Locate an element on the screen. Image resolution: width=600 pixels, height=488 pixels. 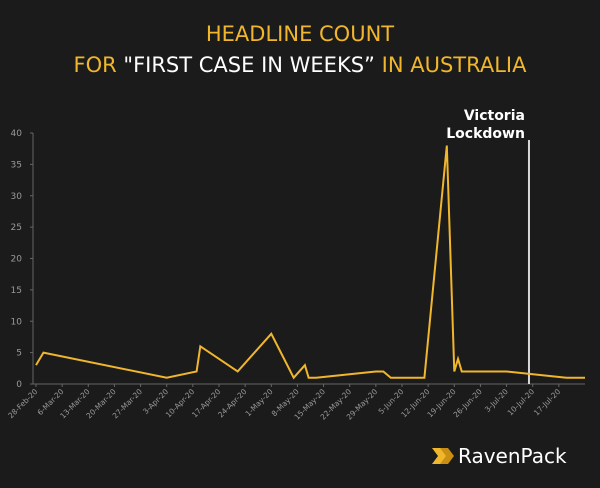
annotation-text: Victoria is located at coordinates (494, 116).